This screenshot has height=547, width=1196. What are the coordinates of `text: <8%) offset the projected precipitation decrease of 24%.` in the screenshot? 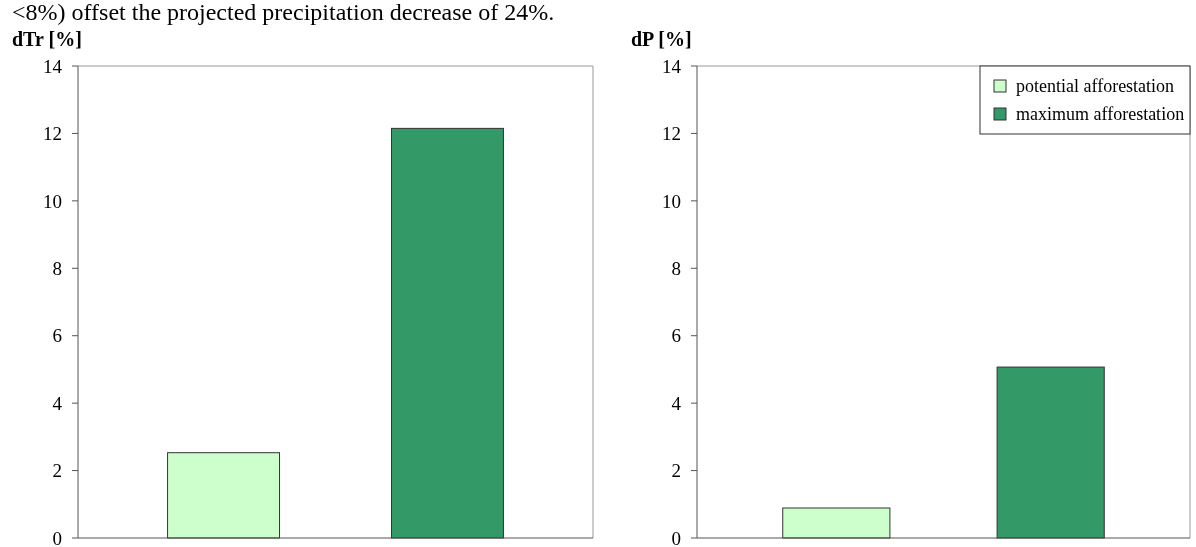 It's located at (283, 12).